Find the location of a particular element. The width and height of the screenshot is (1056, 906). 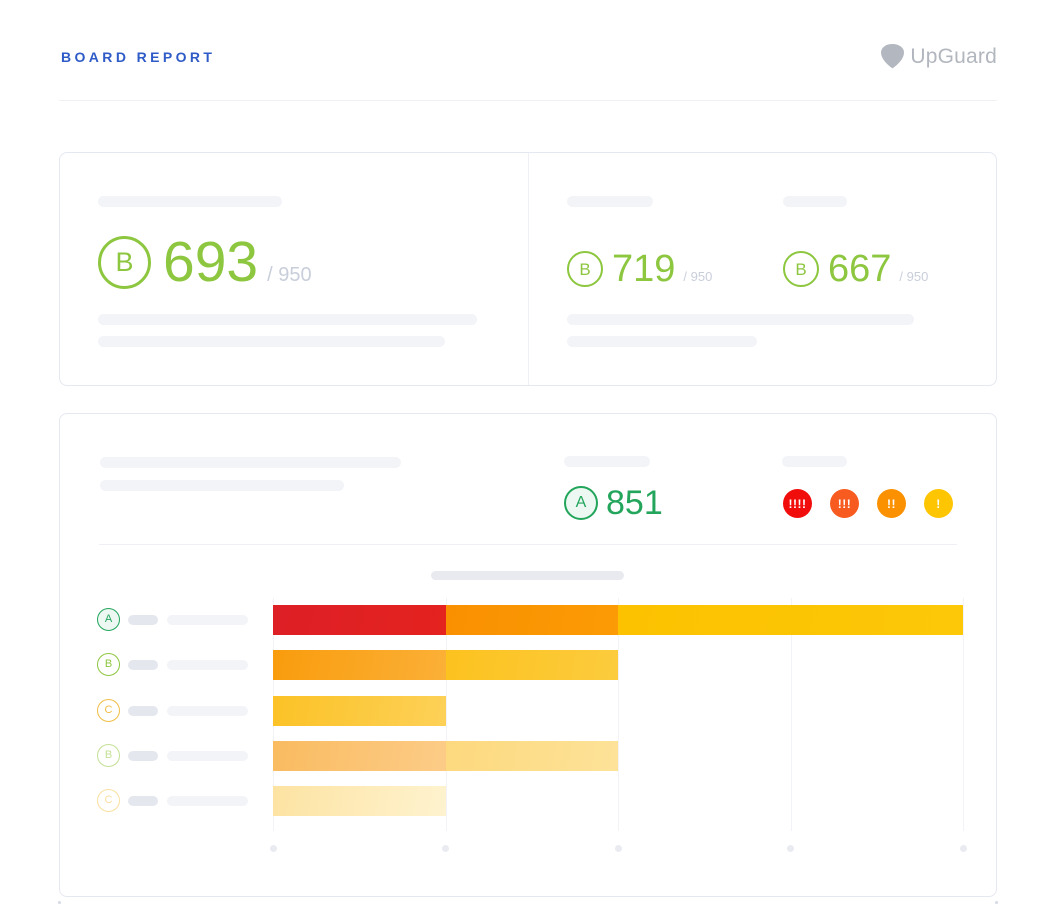

column-score-2: B 667 / 950 is located at coordinates (855, 269).